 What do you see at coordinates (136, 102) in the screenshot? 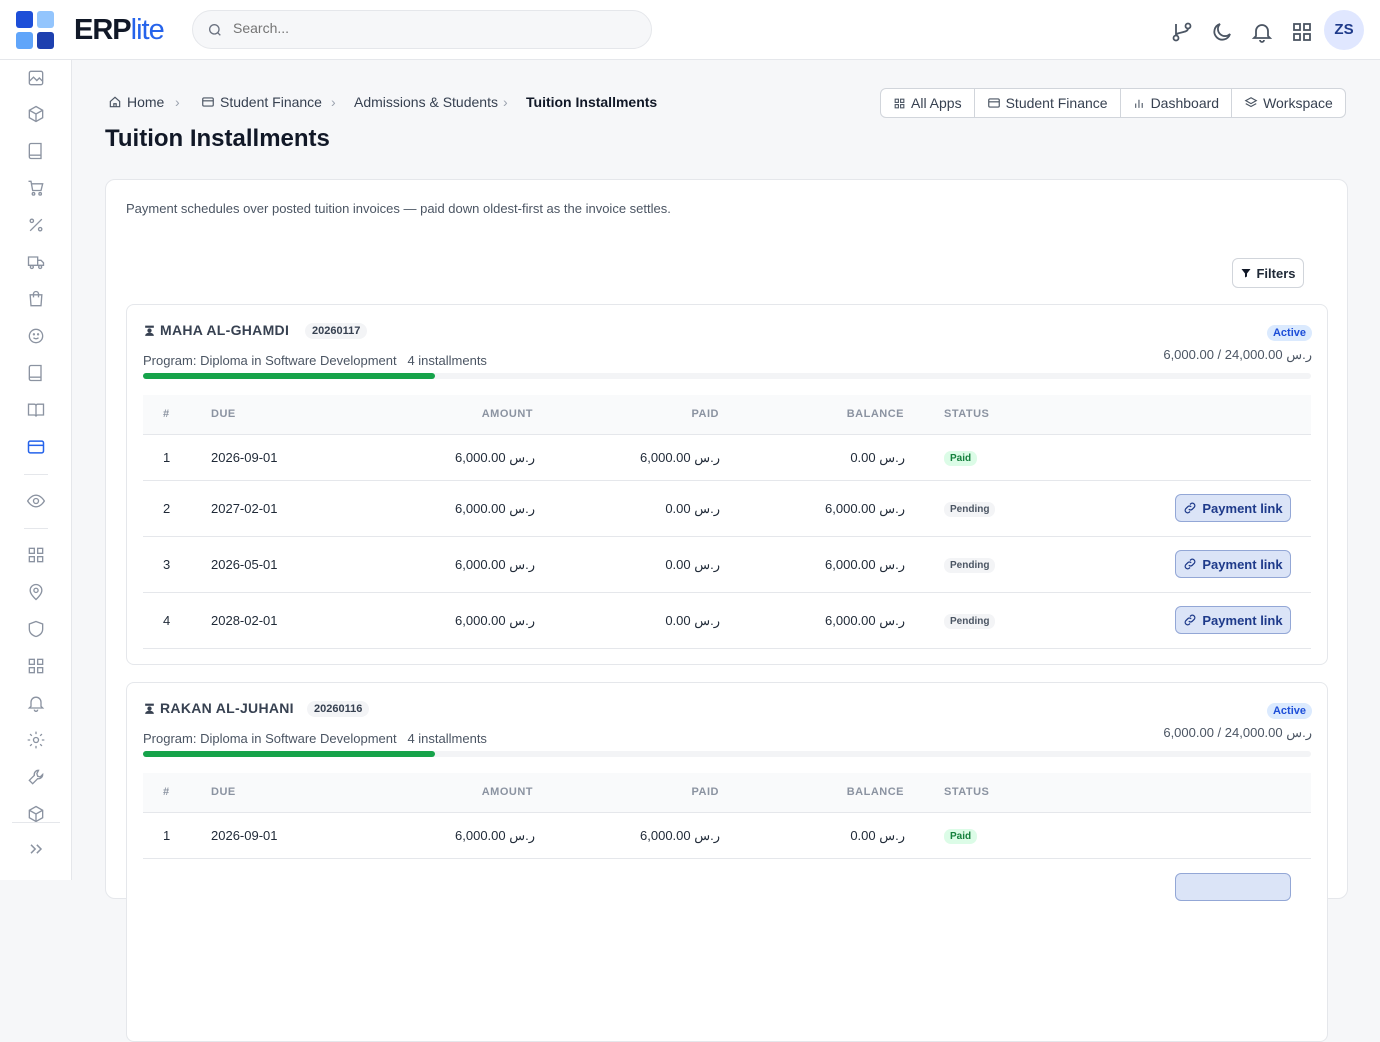
I see `breadcrumb-home: Home` at bounding box center [136, 102].